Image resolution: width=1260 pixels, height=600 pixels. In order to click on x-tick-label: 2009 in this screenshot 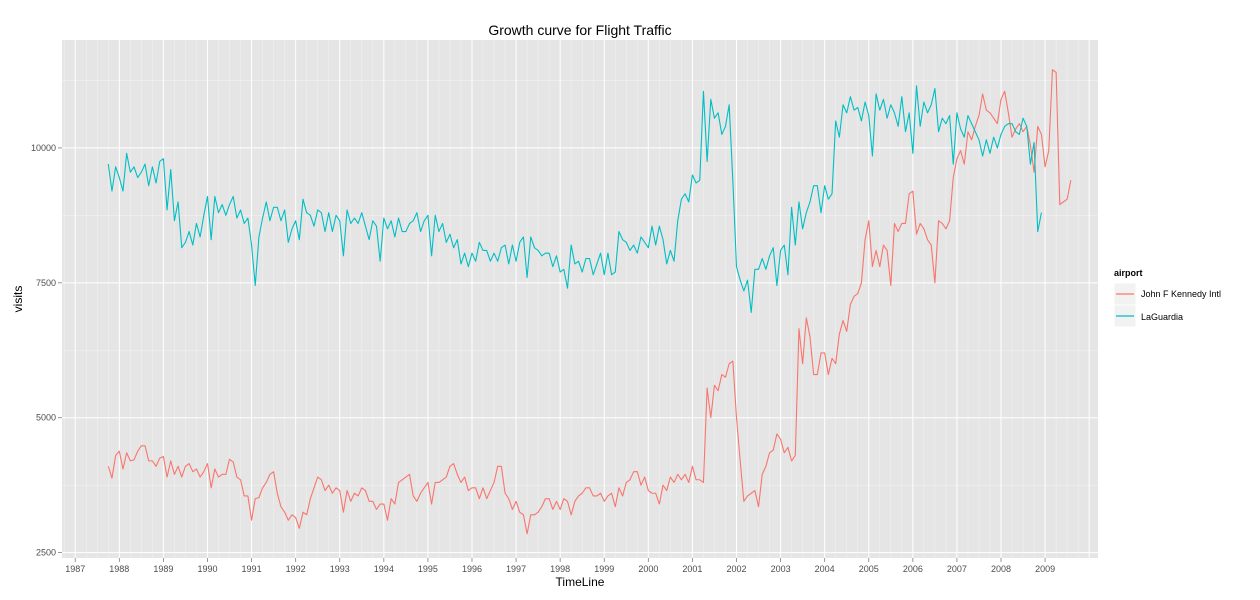, I will do `click(1045, 569)`.